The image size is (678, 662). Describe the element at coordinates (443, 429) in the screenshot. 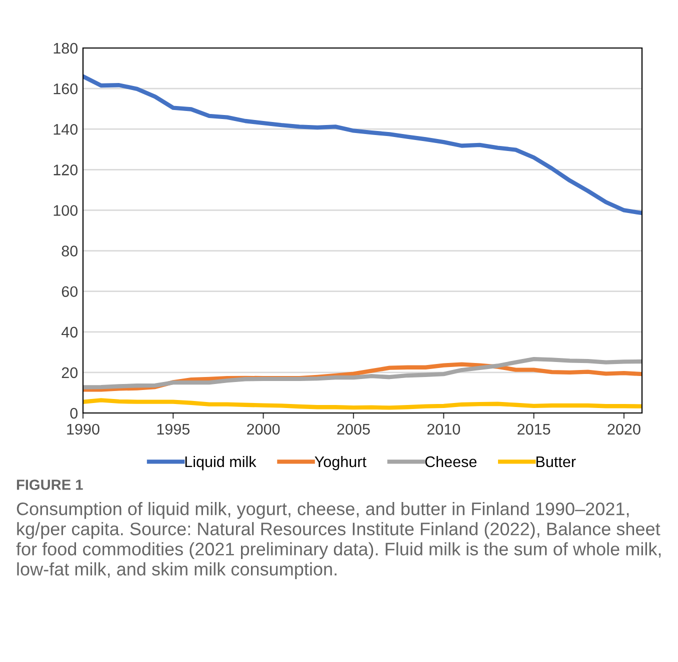

I see `x-tick-label: 2010` at that location.